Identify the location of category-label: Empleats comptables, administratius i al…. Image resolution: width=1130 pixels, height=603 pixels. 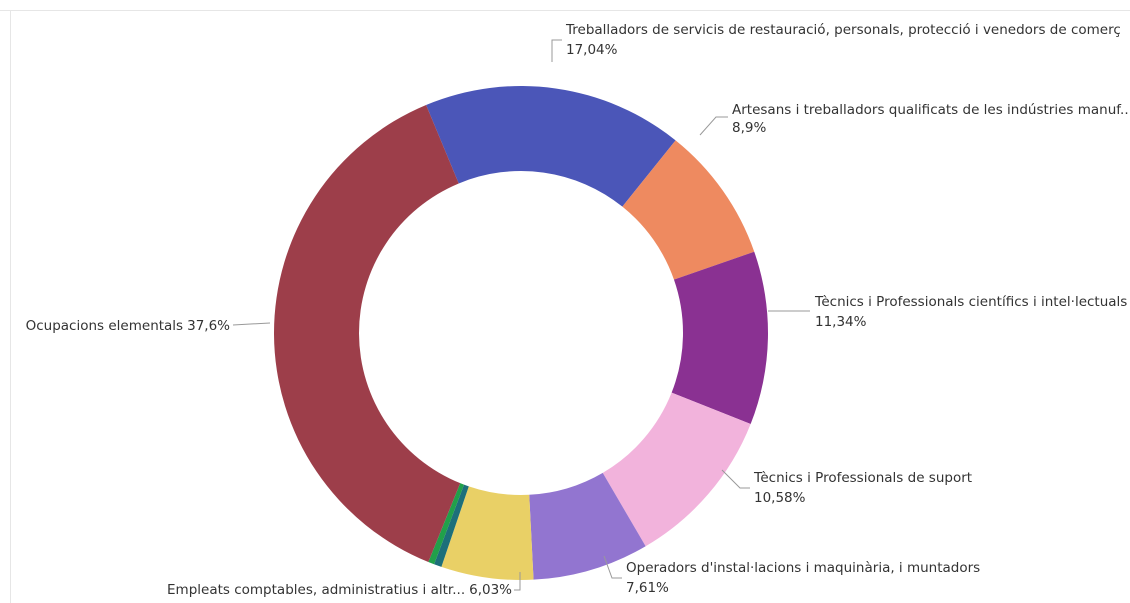
(316, 590).